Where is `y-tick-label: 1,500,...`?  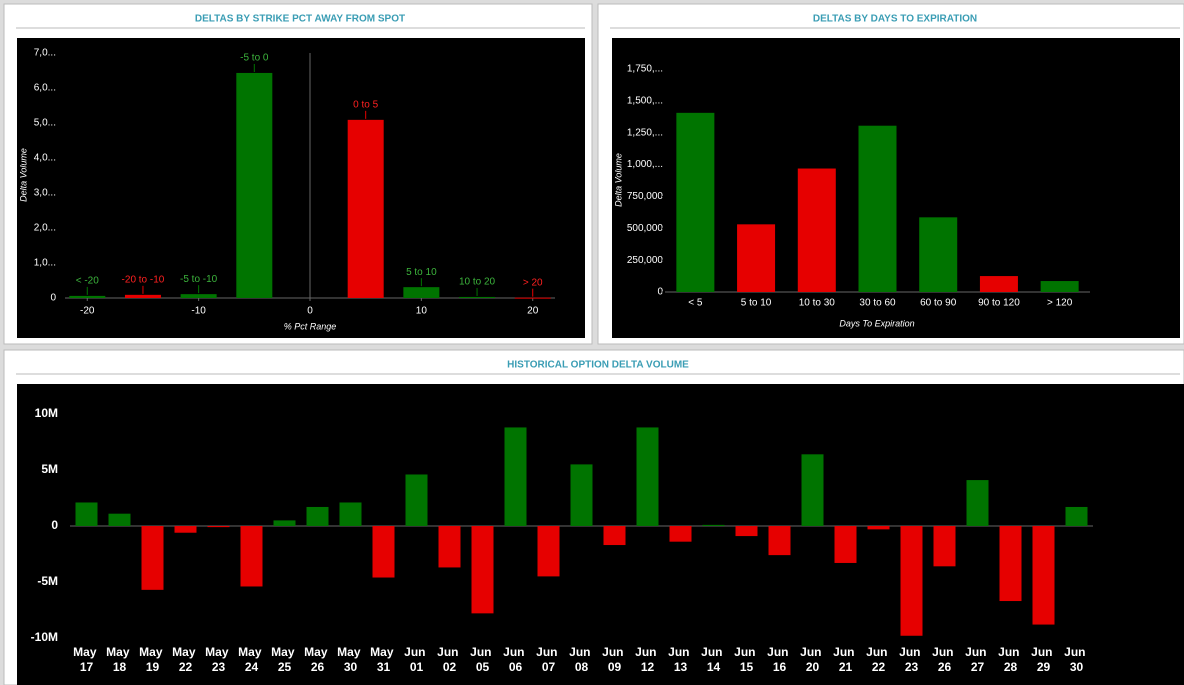
y-tick-label: 1,500,... is located at coordinates (645, 100).